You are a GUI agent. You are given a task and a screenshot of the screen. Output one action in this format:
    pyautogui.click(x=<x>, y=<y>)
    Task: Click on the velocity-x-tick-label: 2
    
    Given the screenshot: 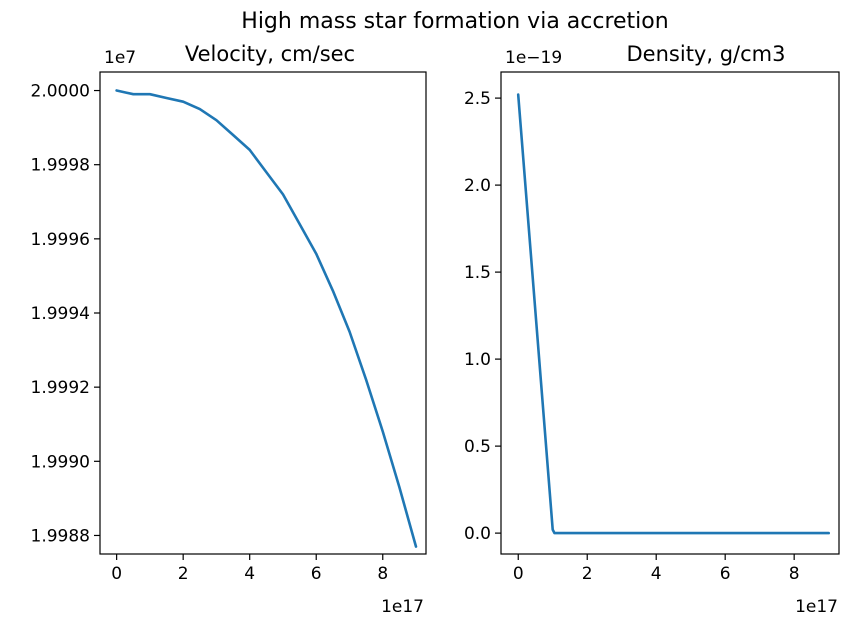 What is the action you would take?
    pyautogui.click(x=183, y=574)
    